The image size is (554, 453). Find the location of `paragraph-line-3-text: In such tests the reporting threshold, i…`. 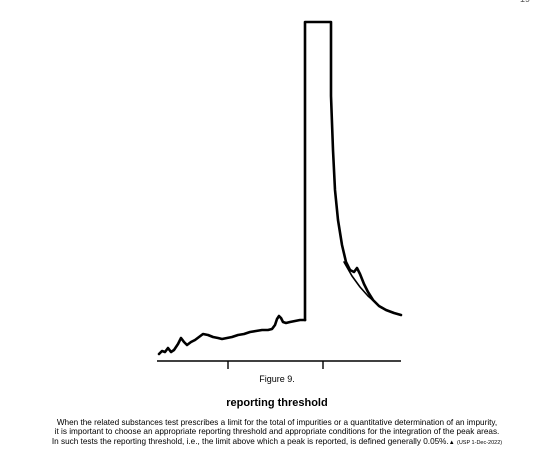

paragraph-line-3-text: In such tests the reporting threshold, i… is located at coordinates (250, 441).